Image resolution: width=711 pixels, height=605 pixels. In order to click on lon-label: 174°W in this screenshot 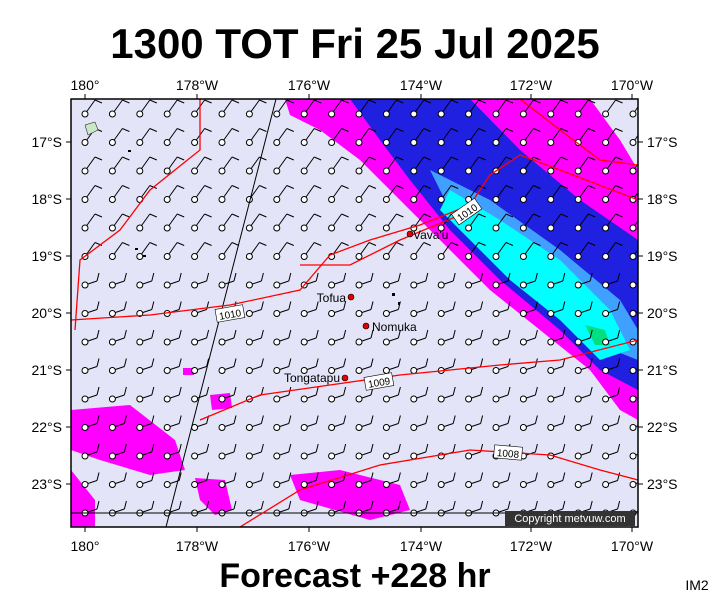, I will do `click(421, 85)`.